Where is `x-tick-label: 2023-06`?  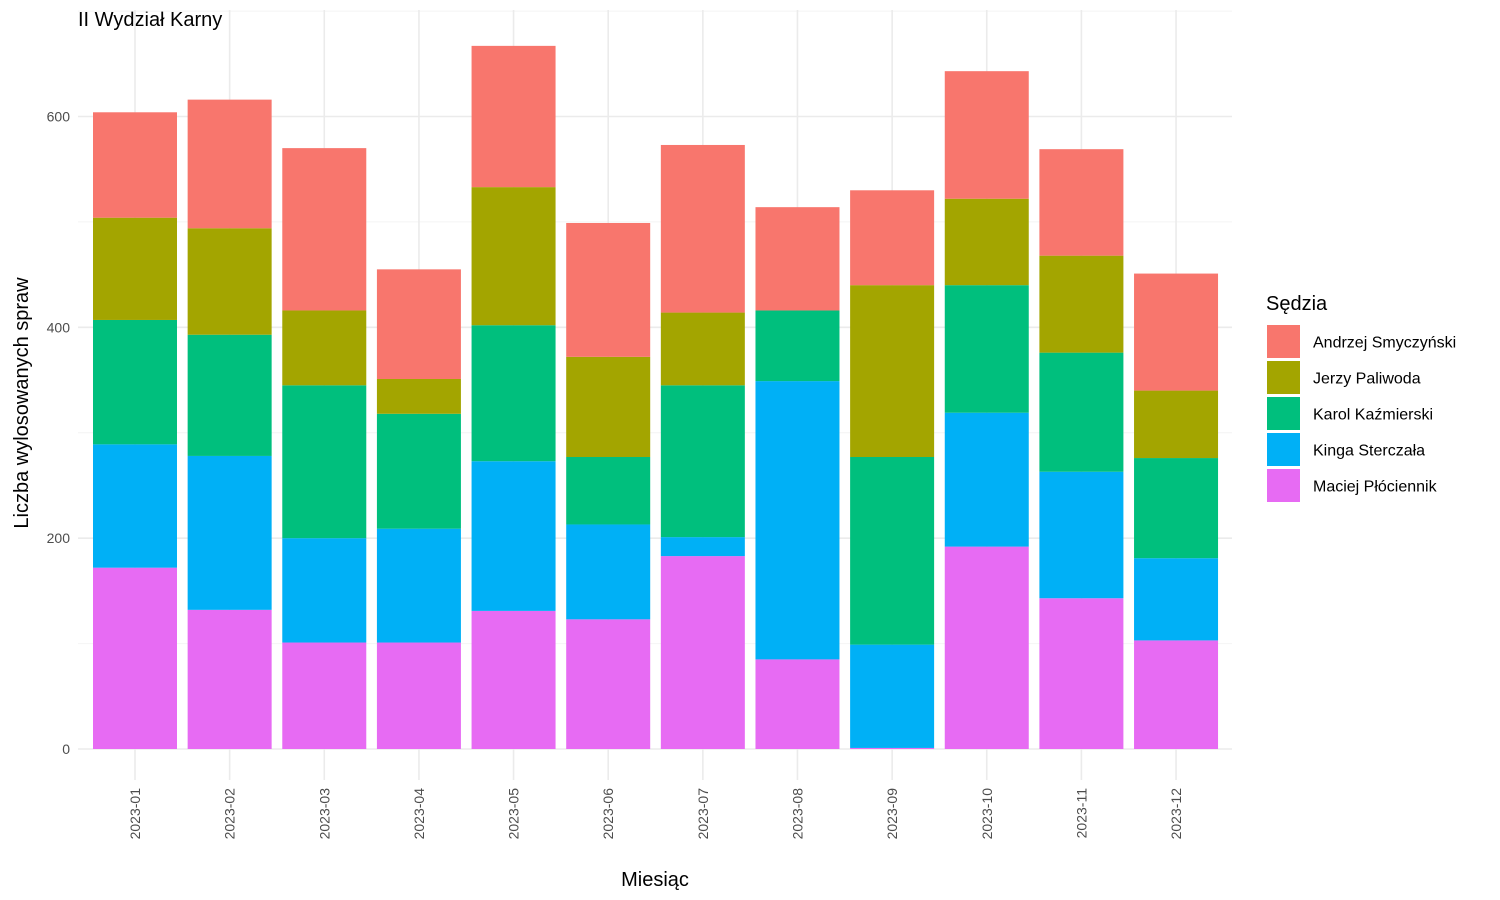
x-tick-label: 2023-06 is located at coordinates (608, 814).